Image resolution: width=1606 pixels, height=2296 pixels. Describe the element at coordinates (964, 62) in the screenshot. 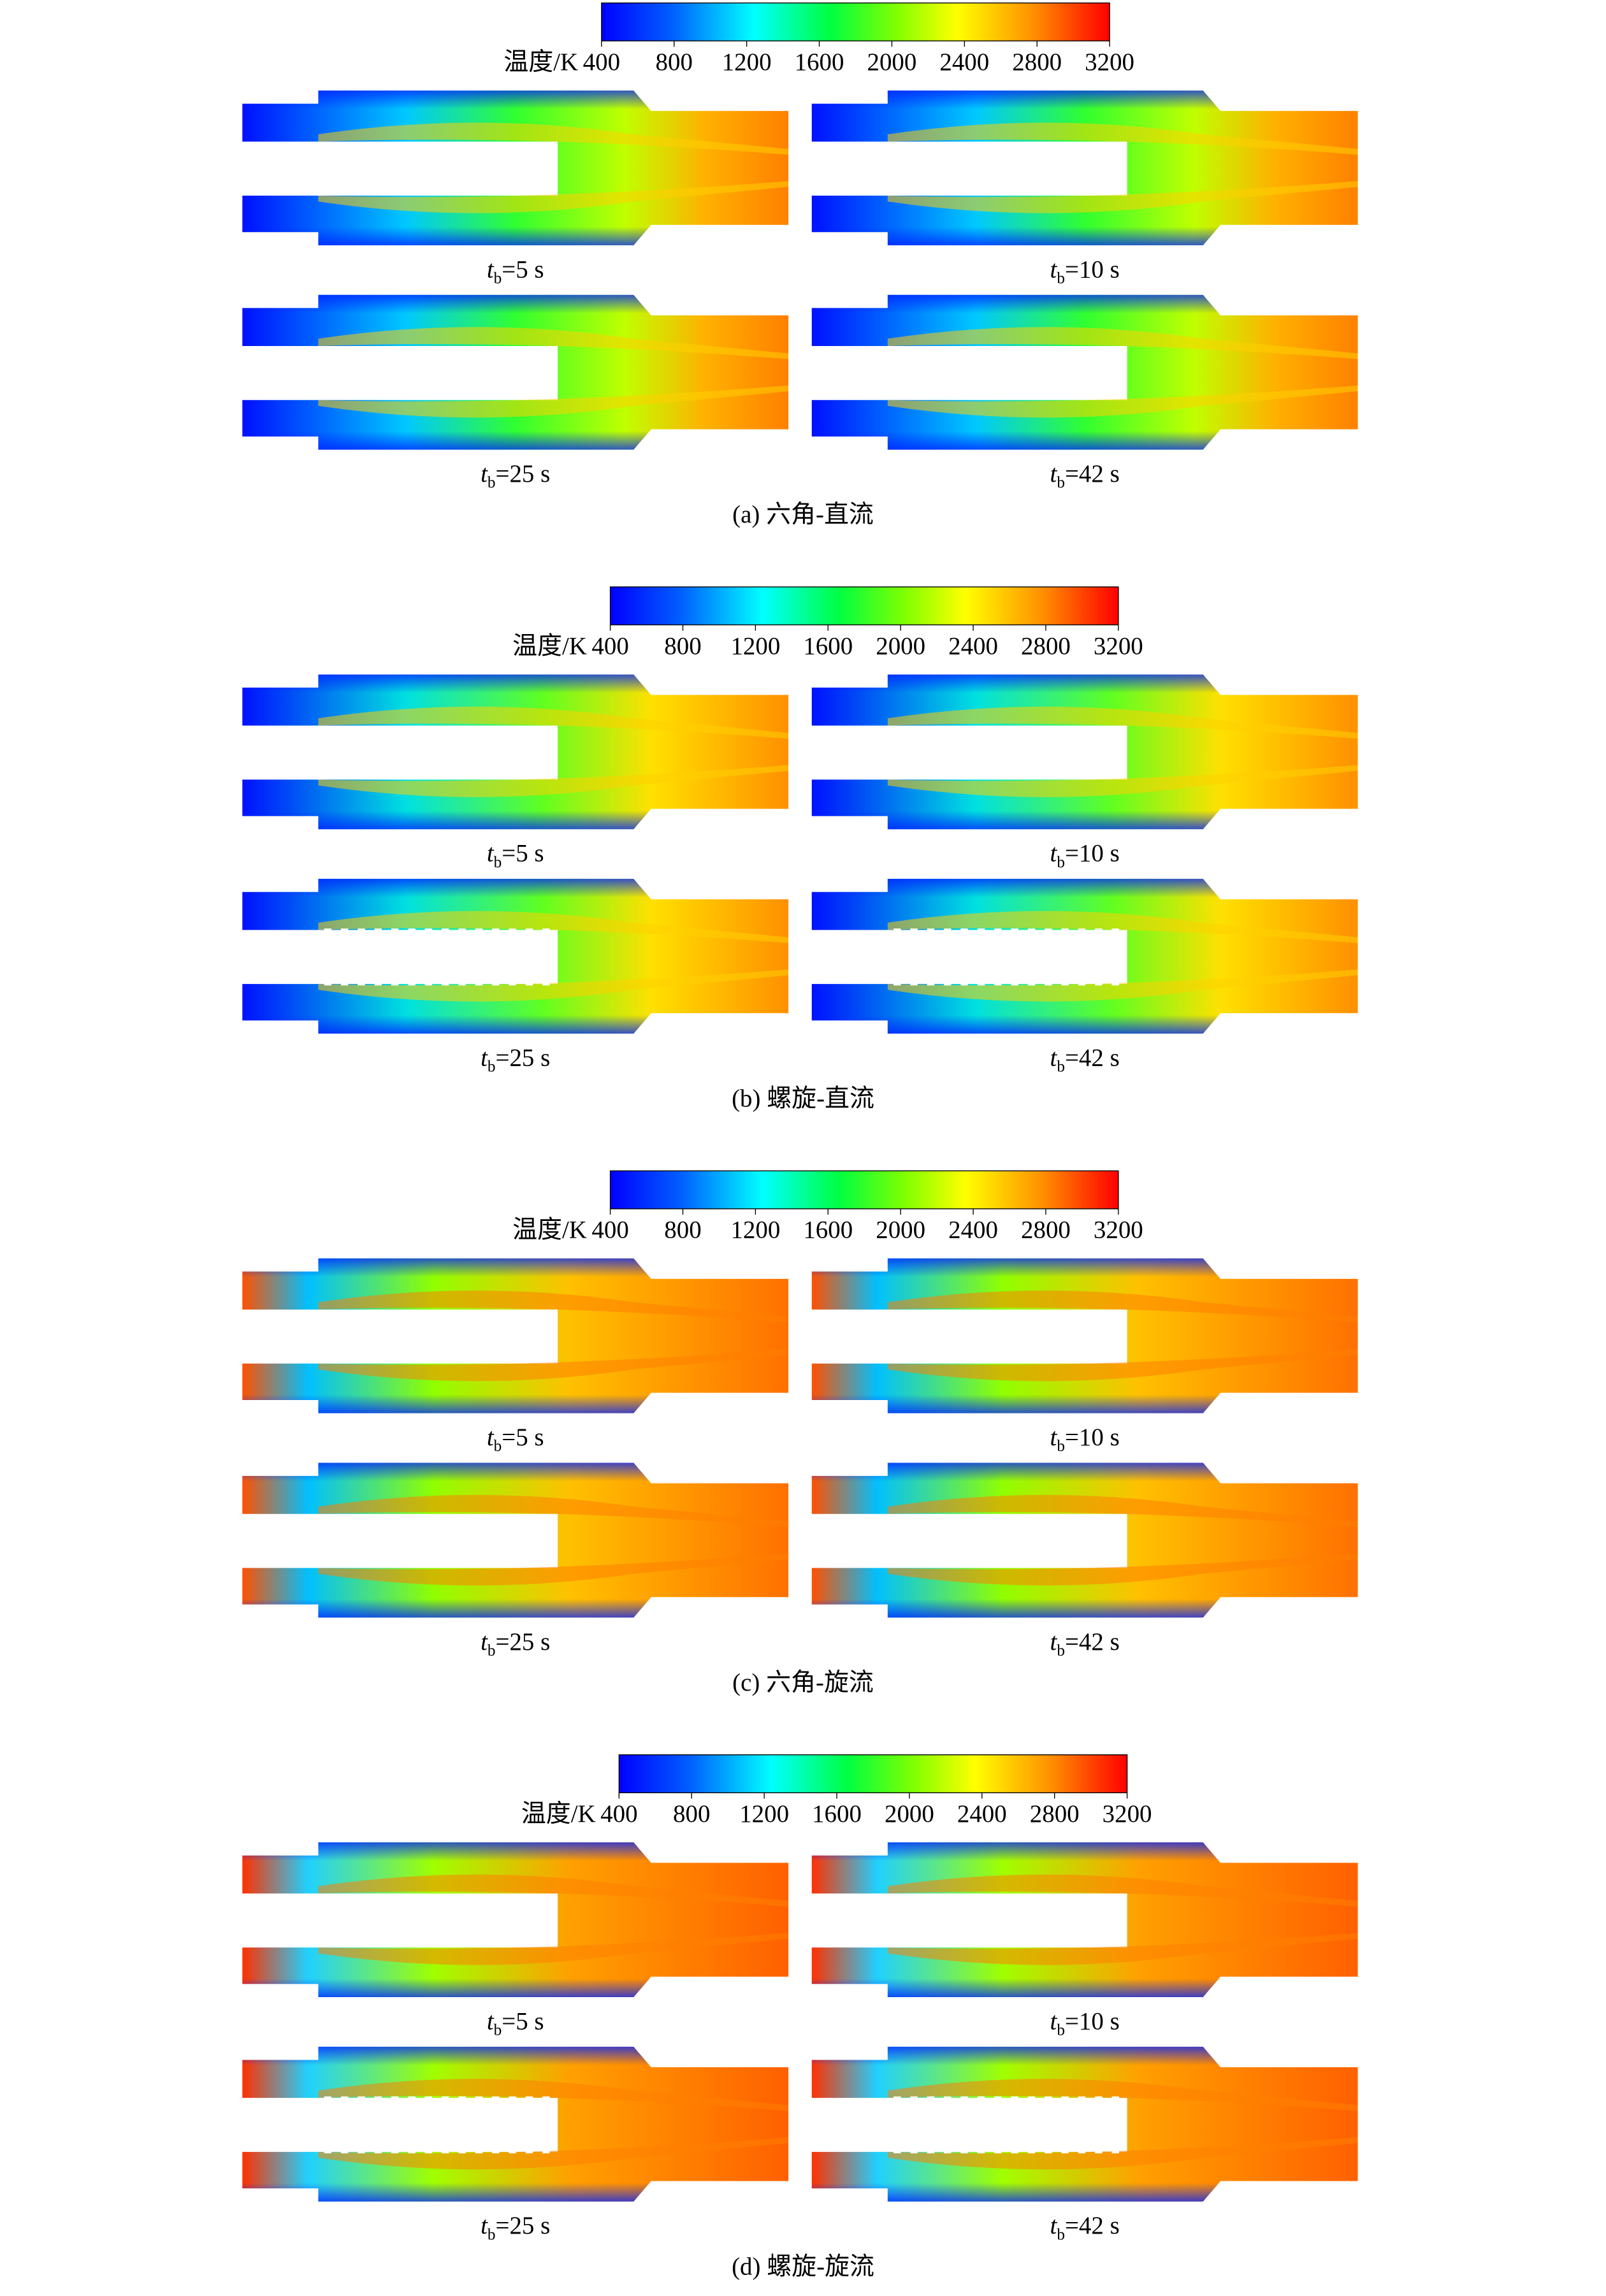

I see `colorbar-tick-label: 2400` at that location.